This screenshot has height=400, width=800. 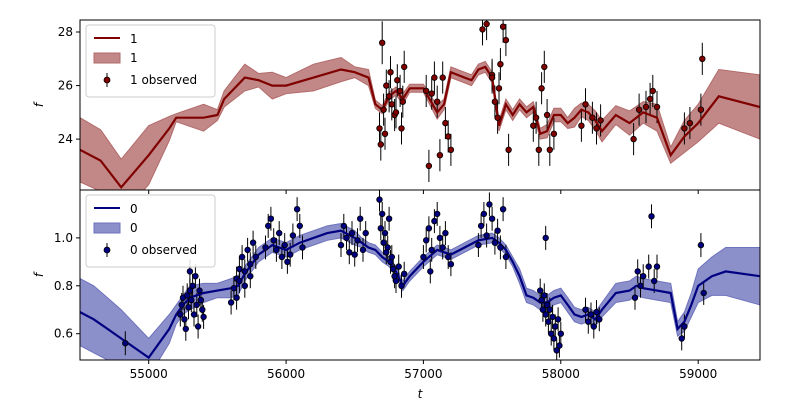 What do you see at coordinates (63, 334) in the screenshot?
I see `y-tick-label: 0.6` at bounding box center [63, 334].